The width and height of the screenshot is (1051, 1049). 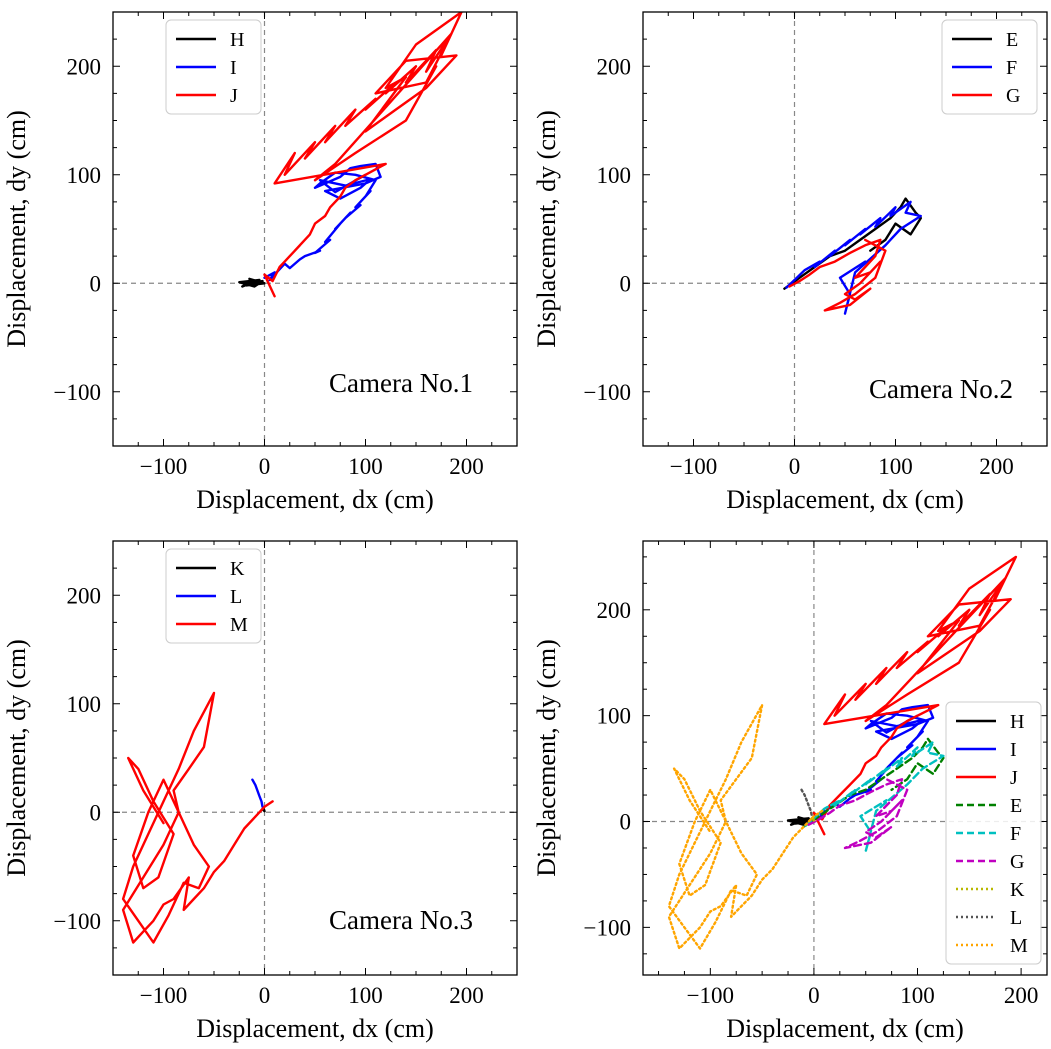 What do you see at coordinates (941, 389) in the screenshot?
I see `camera-label: Camera No.2` at bounding box center [941, 389].